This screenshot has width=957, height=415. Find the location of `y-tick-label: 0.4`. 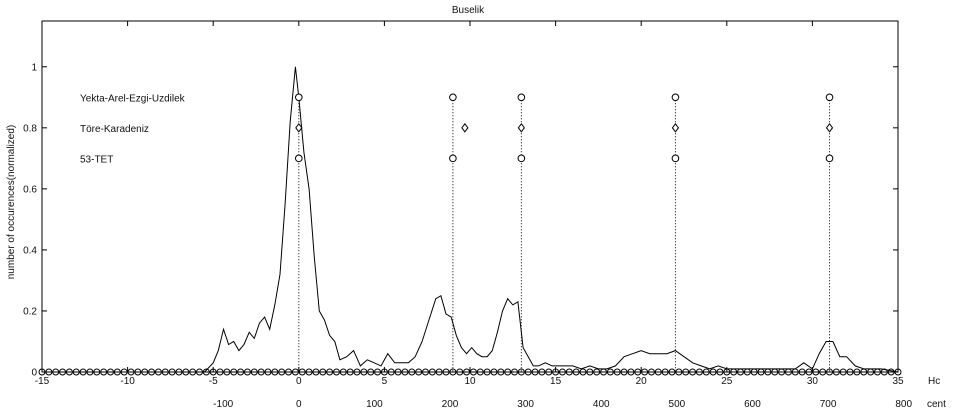

y-tick-label: 0.4 is located at coordinates (30, 250).